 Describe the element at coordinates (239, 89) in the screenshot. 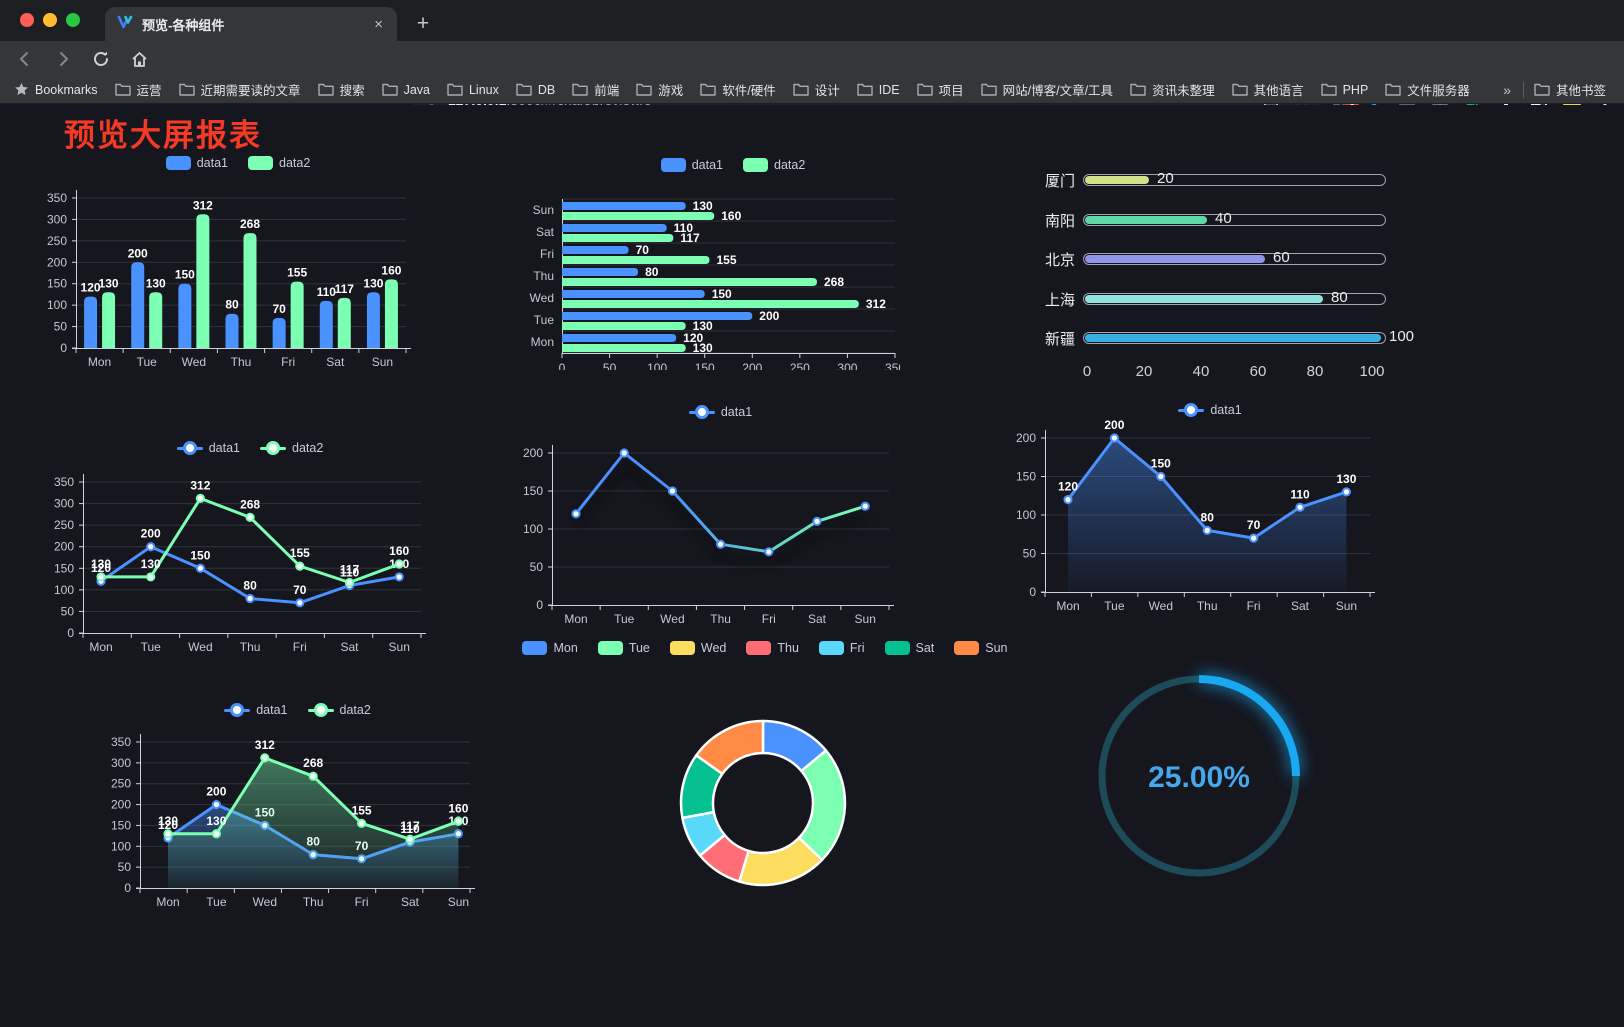

I see `bookmark-folder: 近期需要读的文章` at that location.